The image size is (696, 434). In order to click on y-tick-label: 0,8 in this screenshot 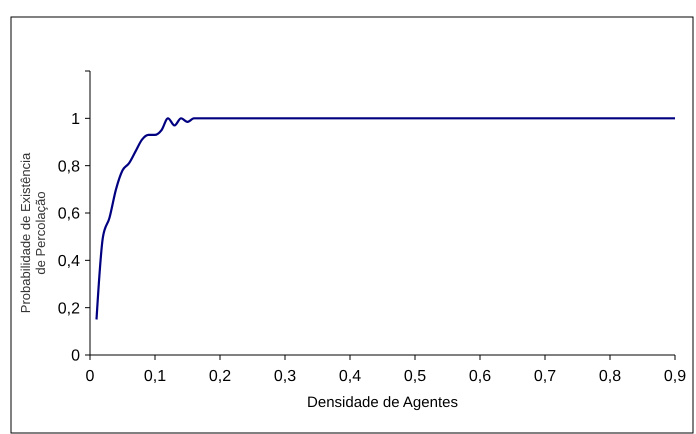, I will do `click(69, 167)`.